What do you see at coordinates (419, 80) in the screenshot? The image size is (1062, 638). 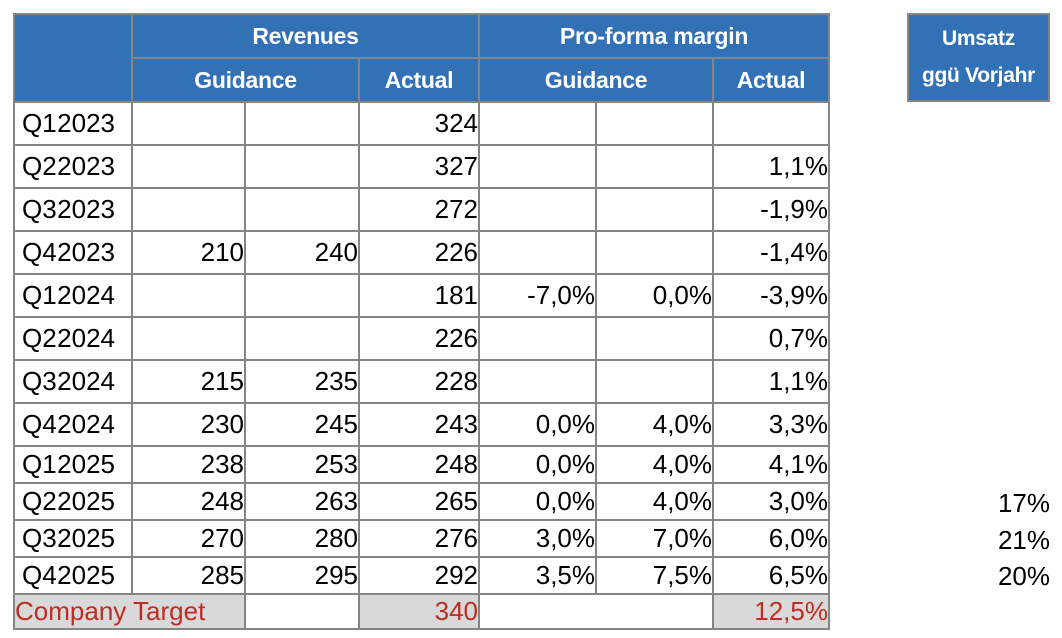 I see `revenue-actual-header: Actual` at bounding box center [419, 80].